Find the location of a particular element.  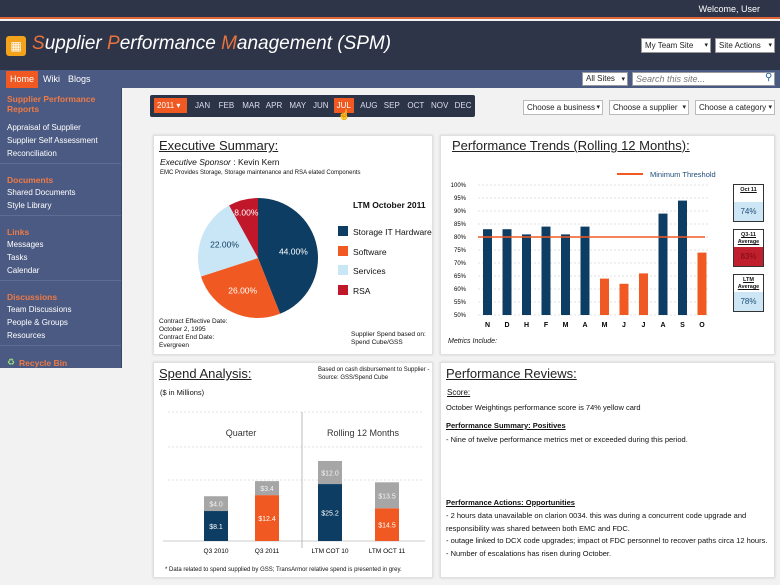

sidebar-item: Calendar is located at coordinates (23, 270).